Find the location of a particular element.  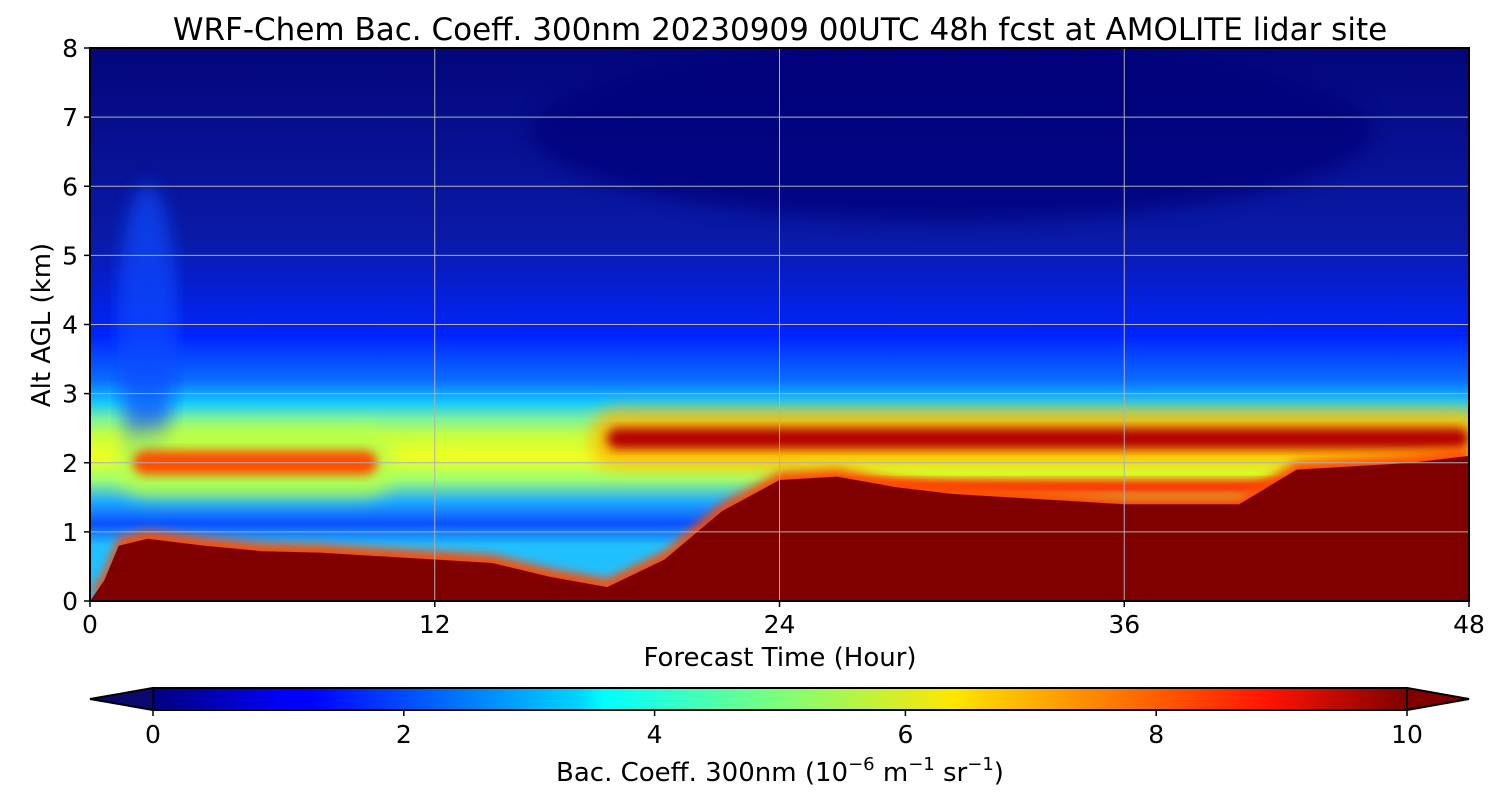

y-axis-ticks: 0 1 2 3 4 5 6 7 8 is located at coordinates (76, 325).